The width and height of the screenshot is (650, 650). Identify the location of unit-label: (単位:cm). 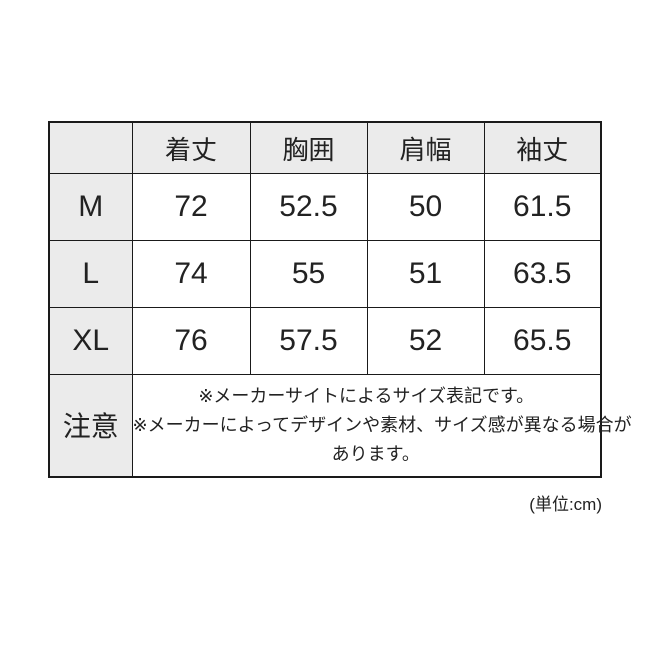
(565, 504).